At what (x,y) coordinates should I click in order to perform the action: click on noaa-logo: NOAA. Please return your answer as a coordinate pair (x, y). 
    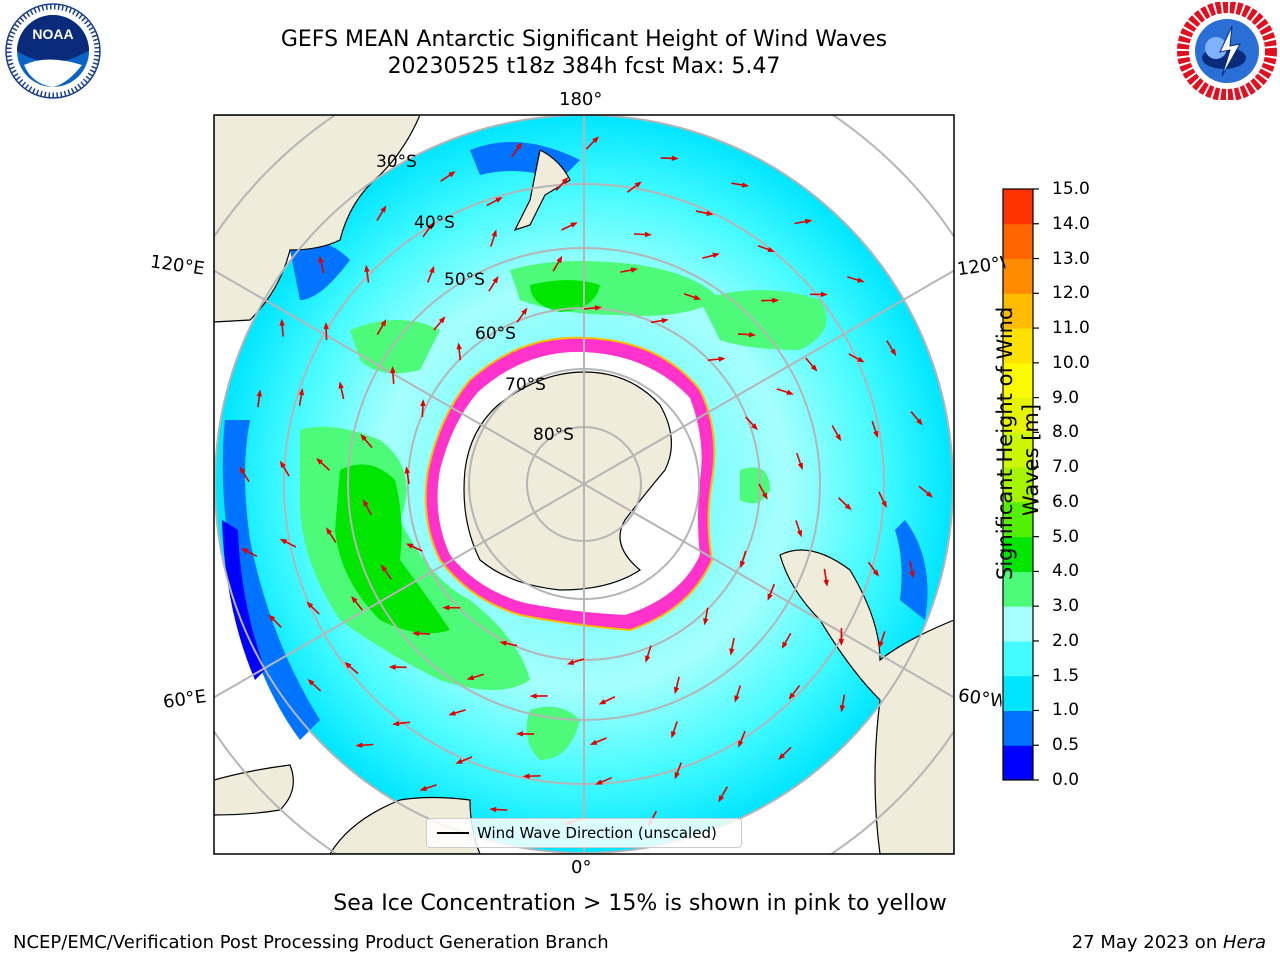
    Looking at the image, I should click on (53, 53).